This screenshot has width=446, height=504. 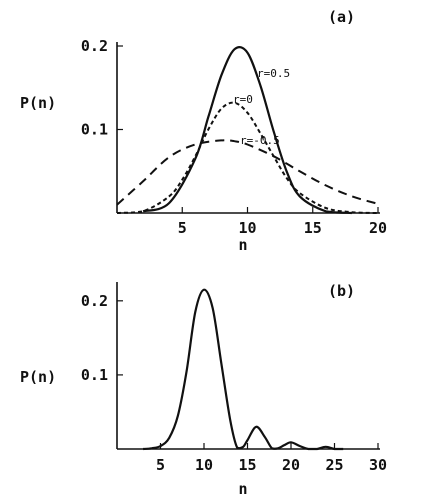 What do you see at coordinates (334, 465) in the screenshot?
I see `x-tick-label: 25` at bounding box center [334, 465].